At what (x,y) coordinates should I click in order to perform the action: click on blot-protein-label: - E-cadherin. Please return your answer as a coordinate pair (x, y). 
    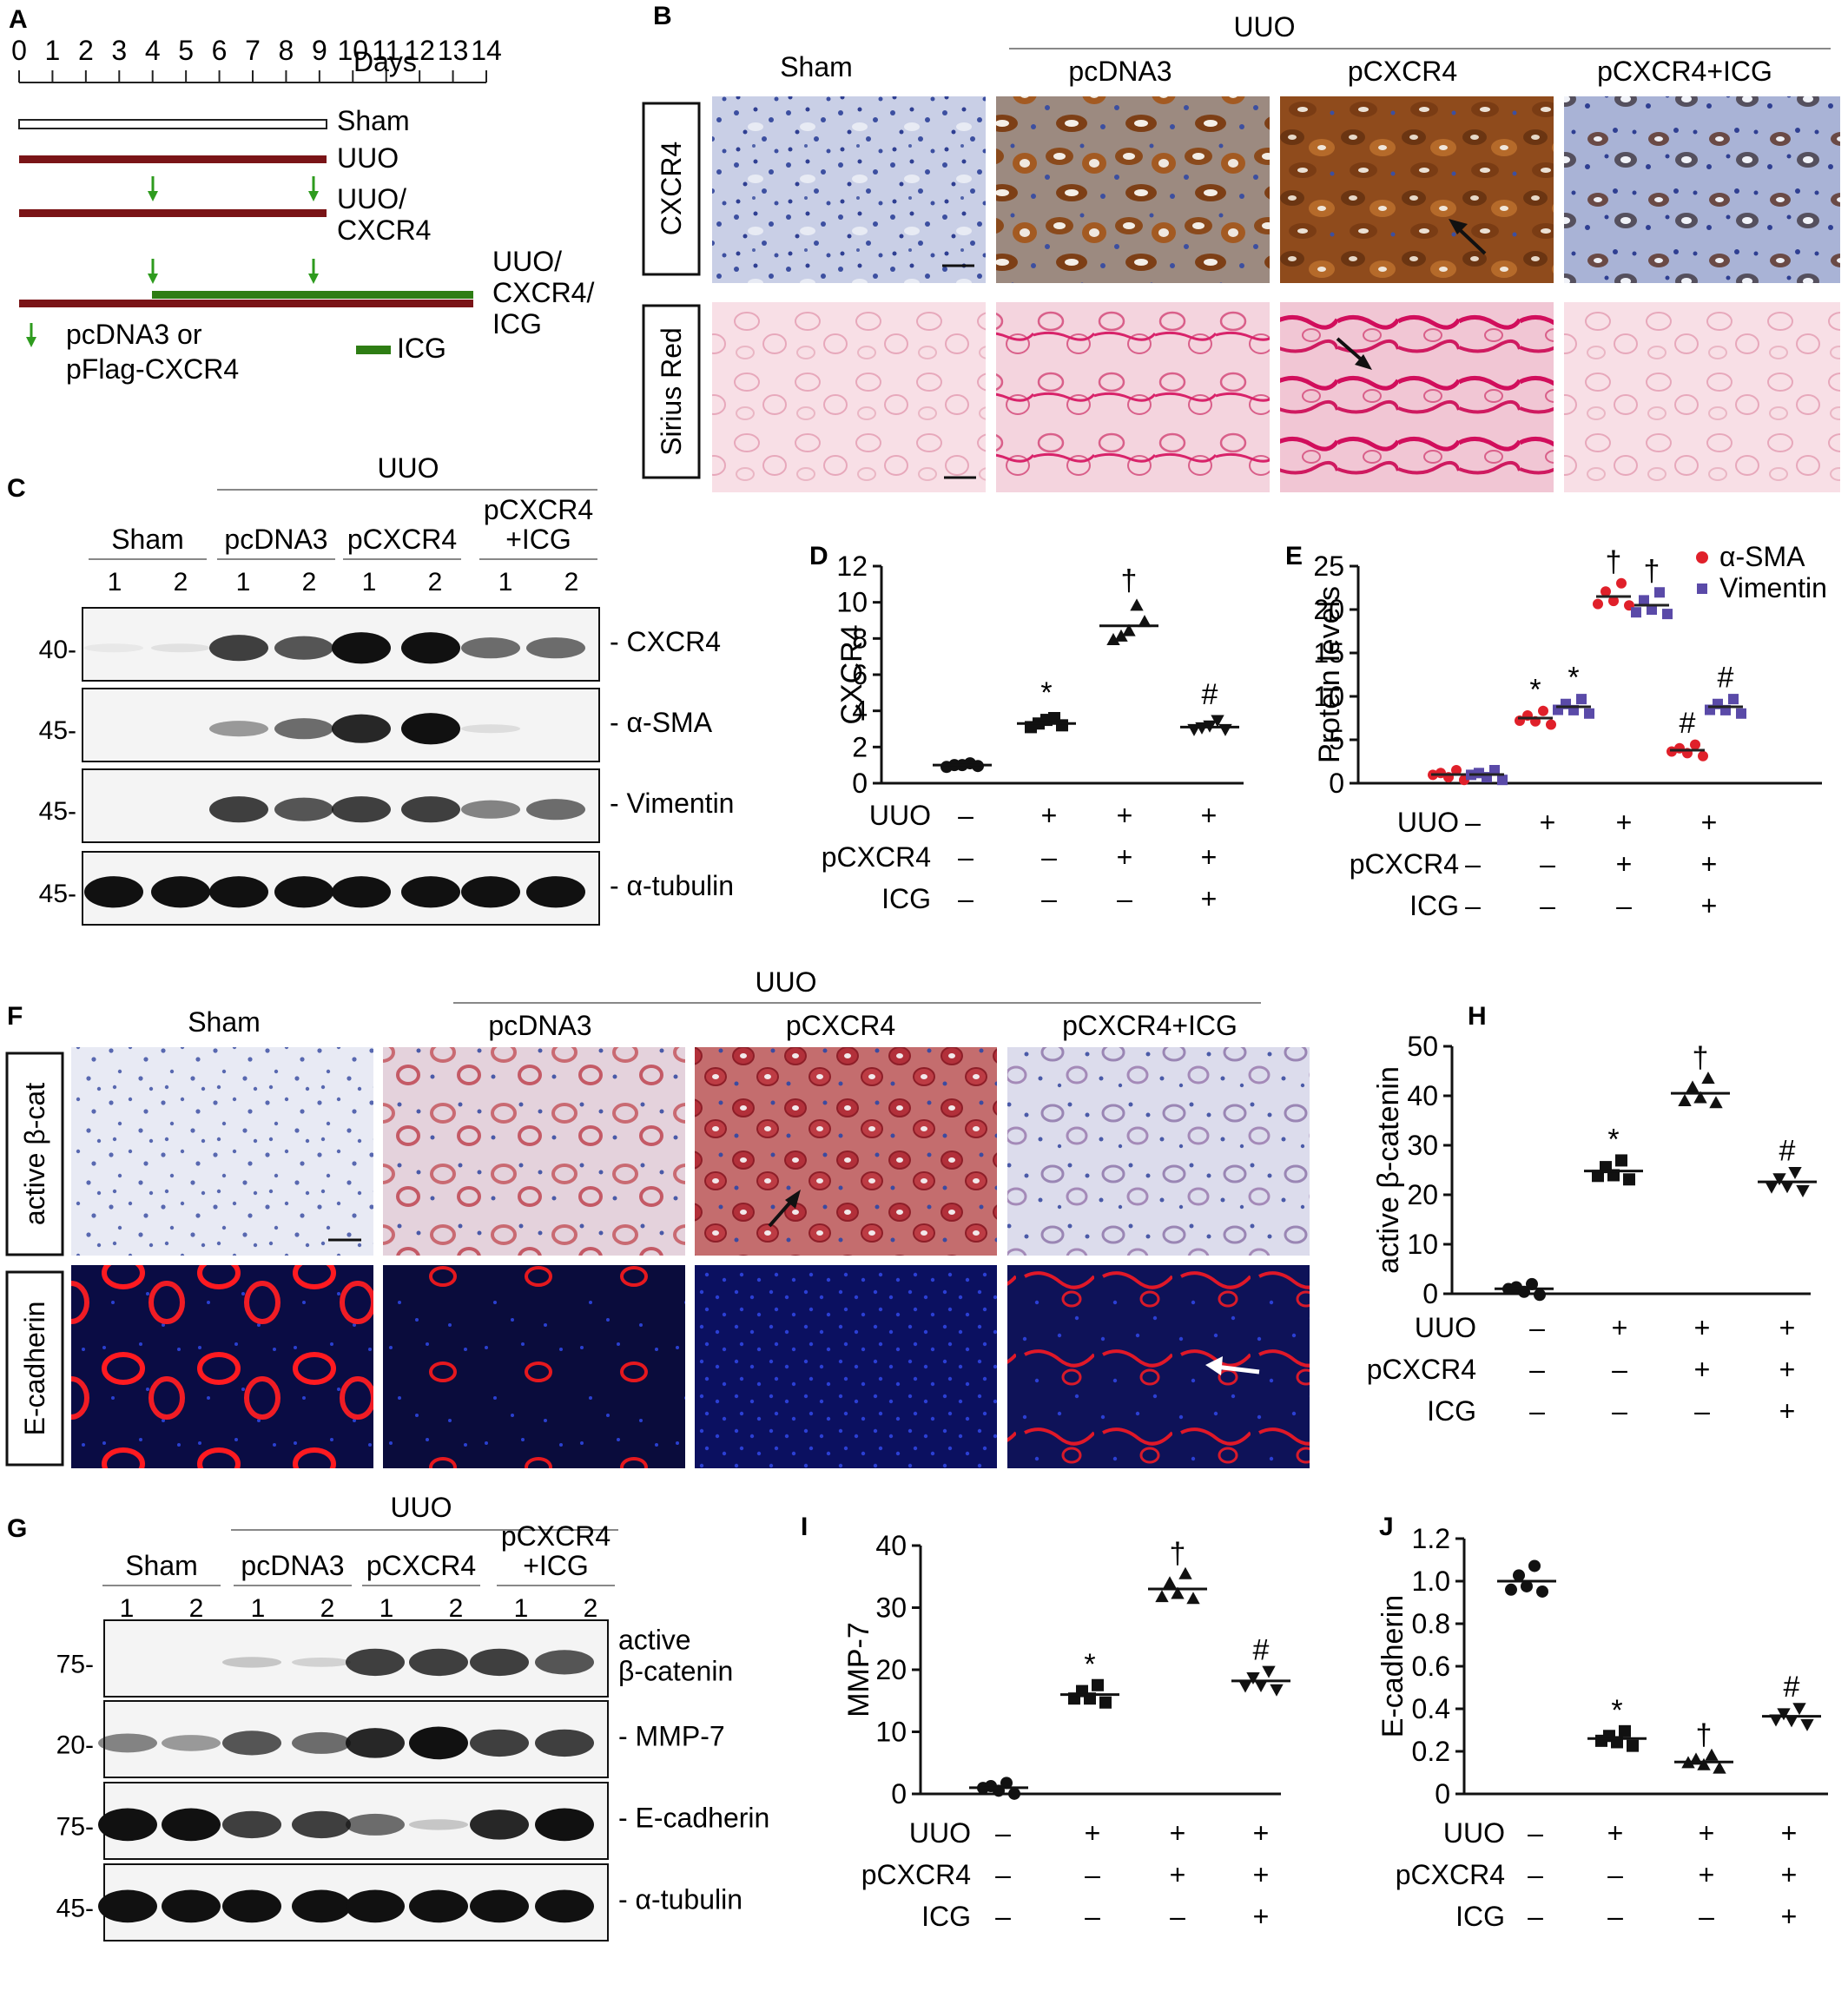
    Looking at the image, I should click on (694, 1819).